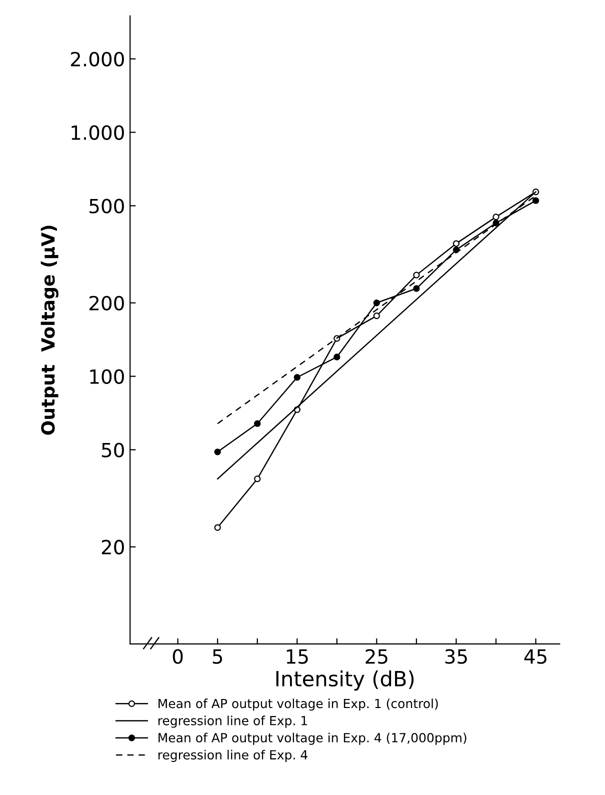  Describe the element at coordinates (345, 680) in the screenshot. I see `x-axis-title: Intensity (dB)` at that location.